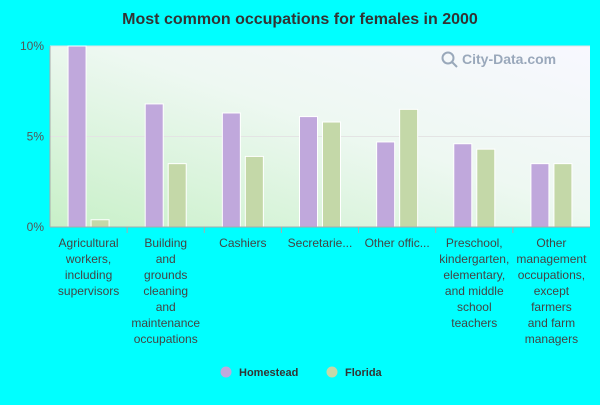 The width and height of the screenshot is (600, 405). I want to click on legend-label-florida: Florida, so click(364, 373).